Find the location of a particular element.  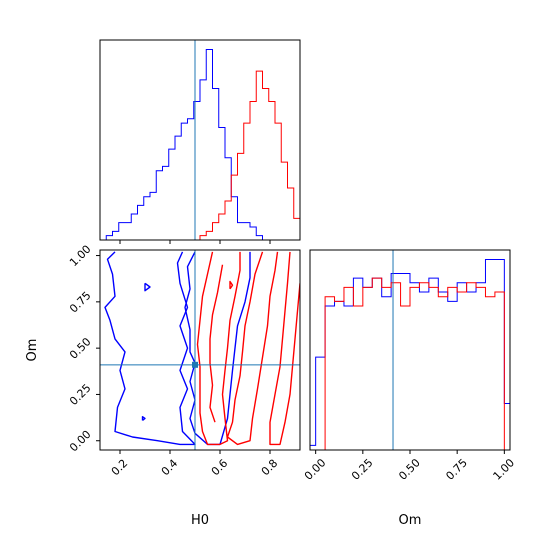

joint-x-tick-label-4: 0.8 is located at coordinates (270, 468).